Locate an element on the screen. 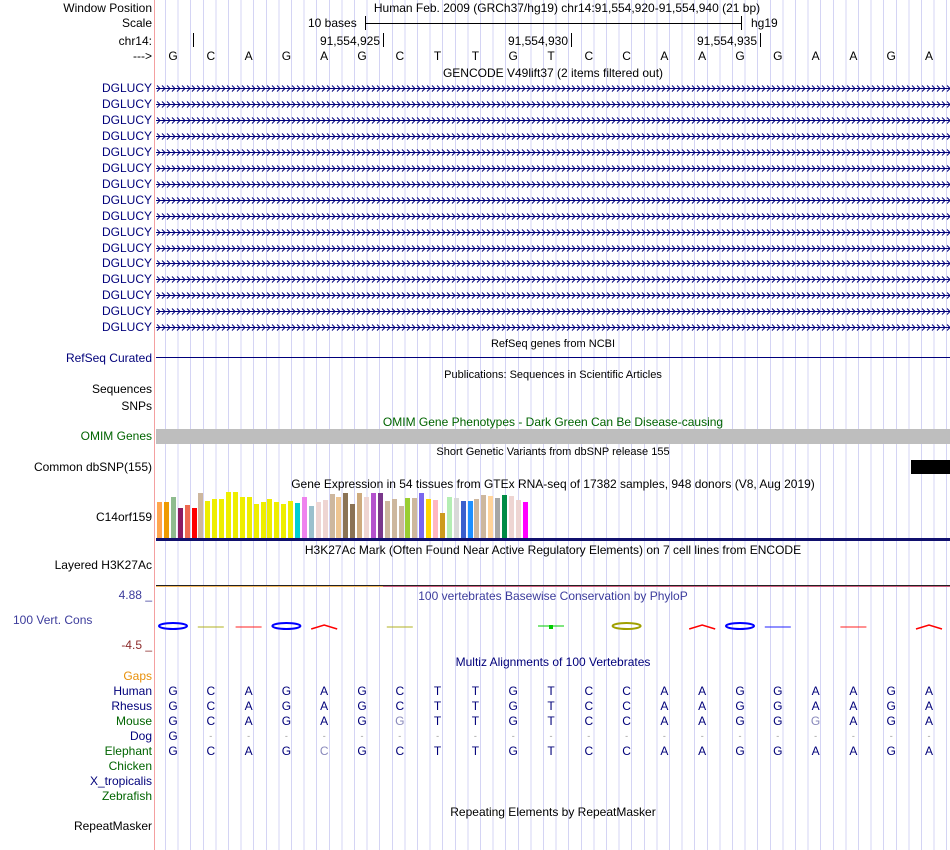  species-label: Chicken is located at coordinates (130, 766).